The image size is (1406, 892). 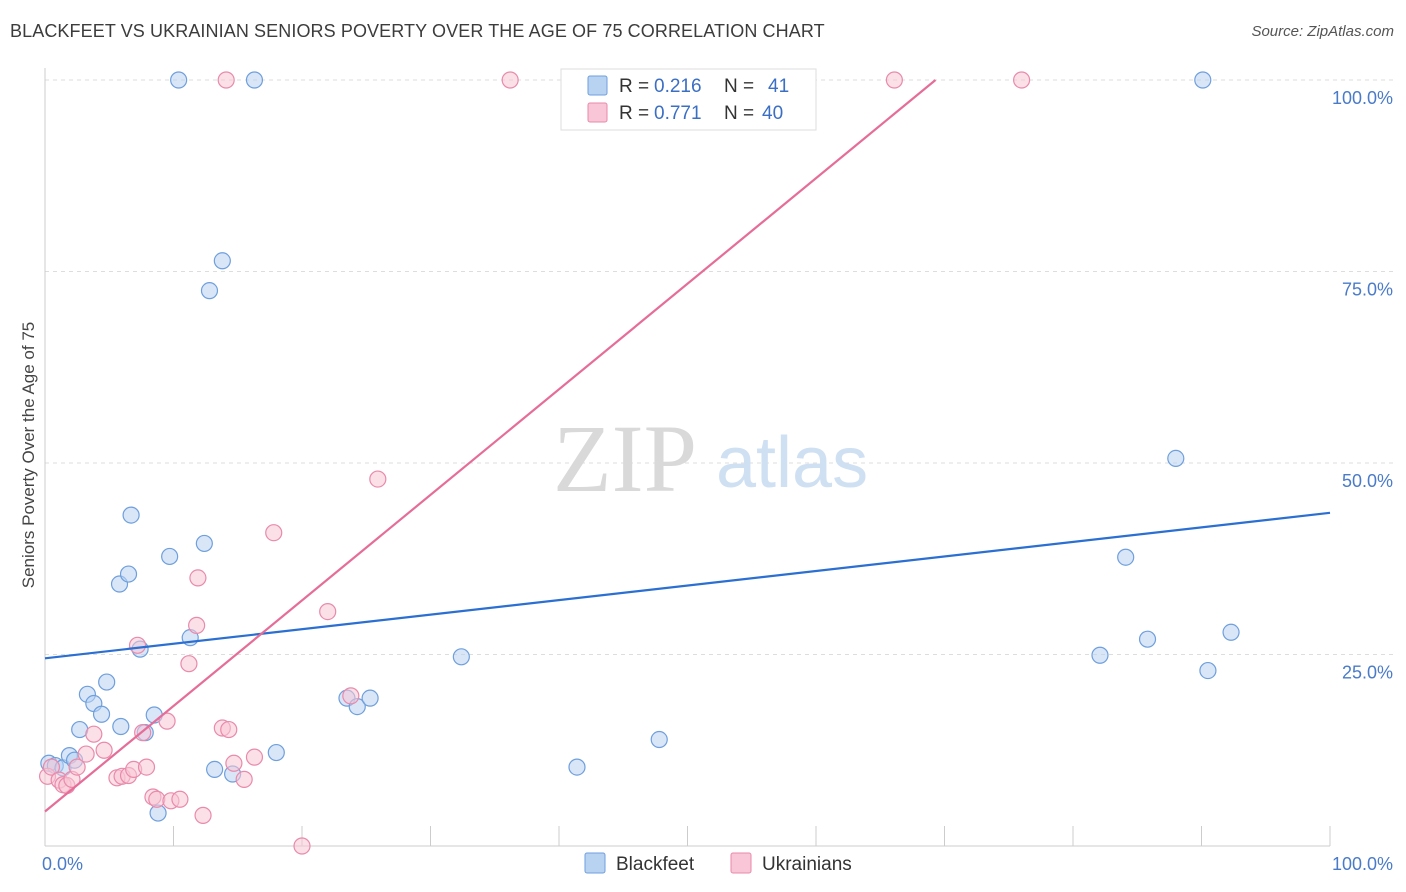 What do you see at coordinates (792, 463) in the screenshot?
I see `watermark-atlas: atlas` at bounding box center [792, 463].